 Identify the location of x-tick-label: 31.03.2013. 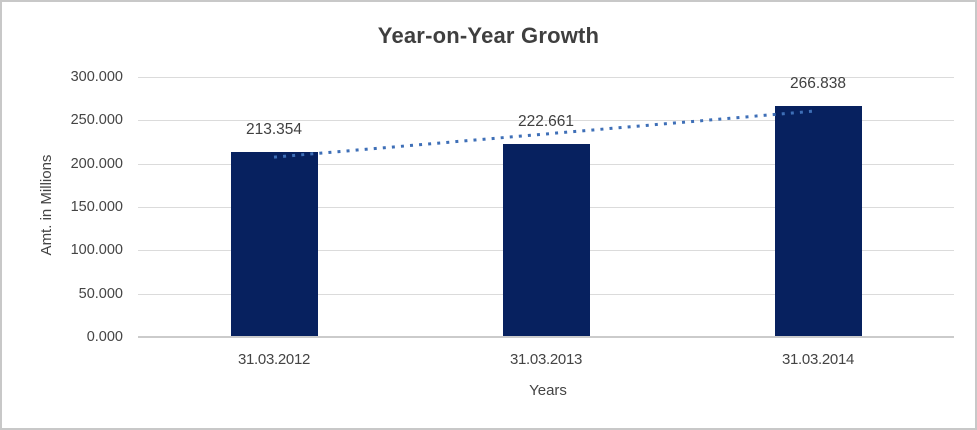
(546, 359).